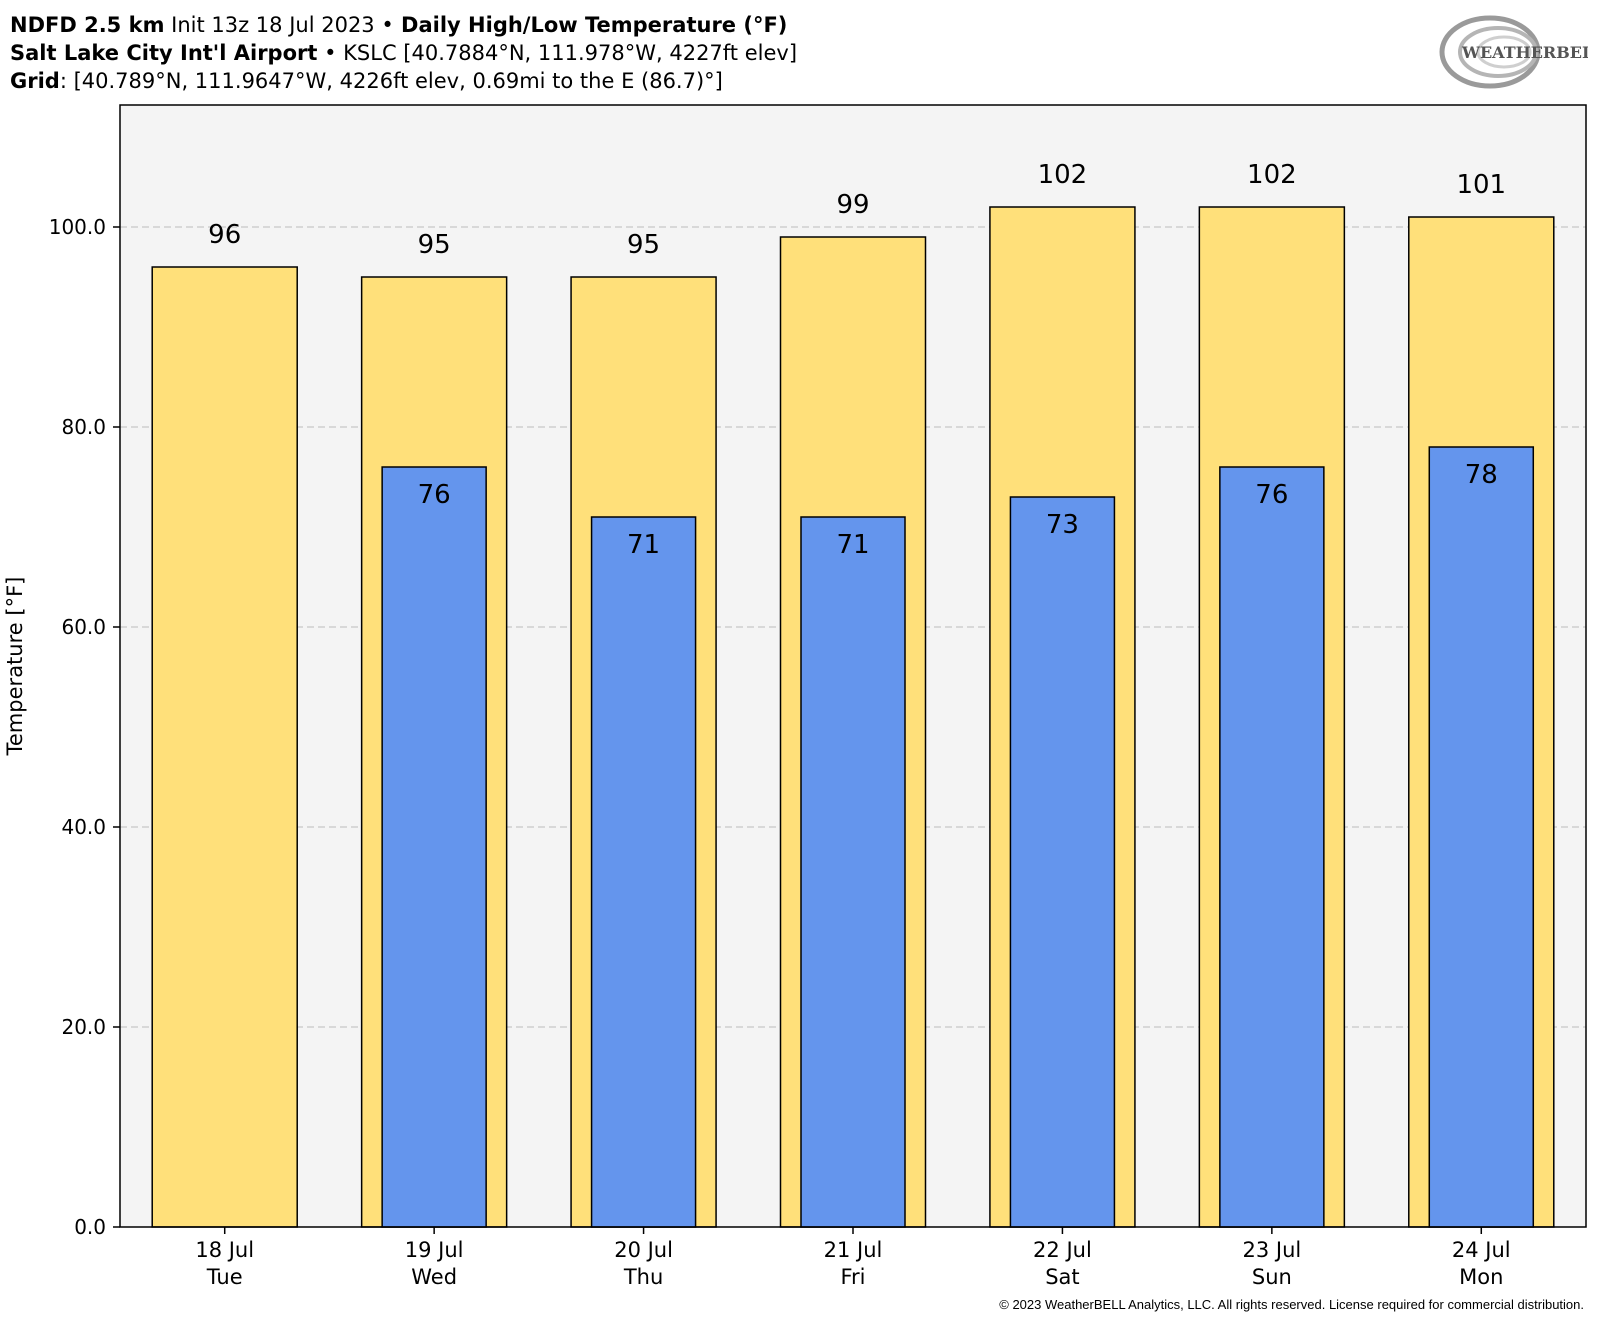  What do you see at coordinates (853, 1250) in the screenshot?
I see `x-tick-label-date: 21 Jul` at bounding box center [853, 1250].